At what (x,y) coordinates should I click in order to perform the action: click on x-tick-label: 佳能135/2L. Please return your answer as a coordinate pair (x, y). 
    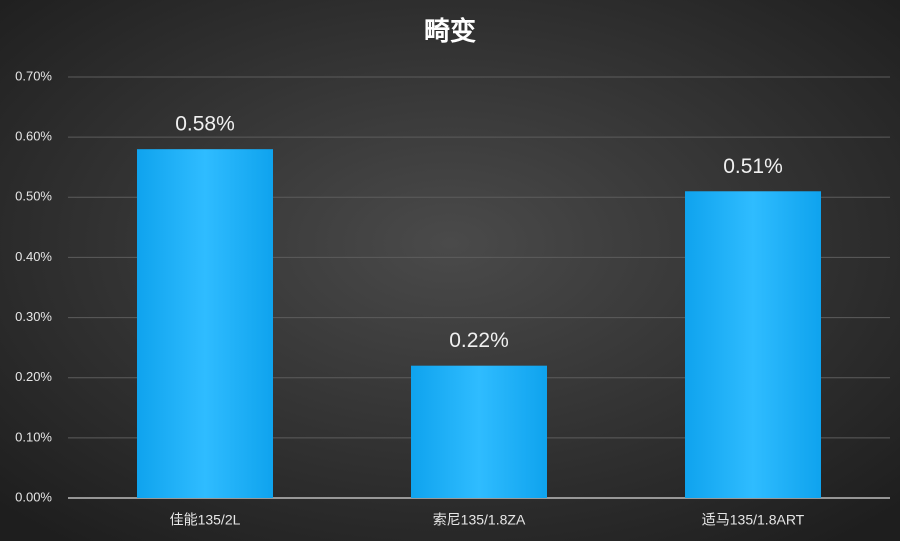
    Looking at the image, I should click on (205, 520).